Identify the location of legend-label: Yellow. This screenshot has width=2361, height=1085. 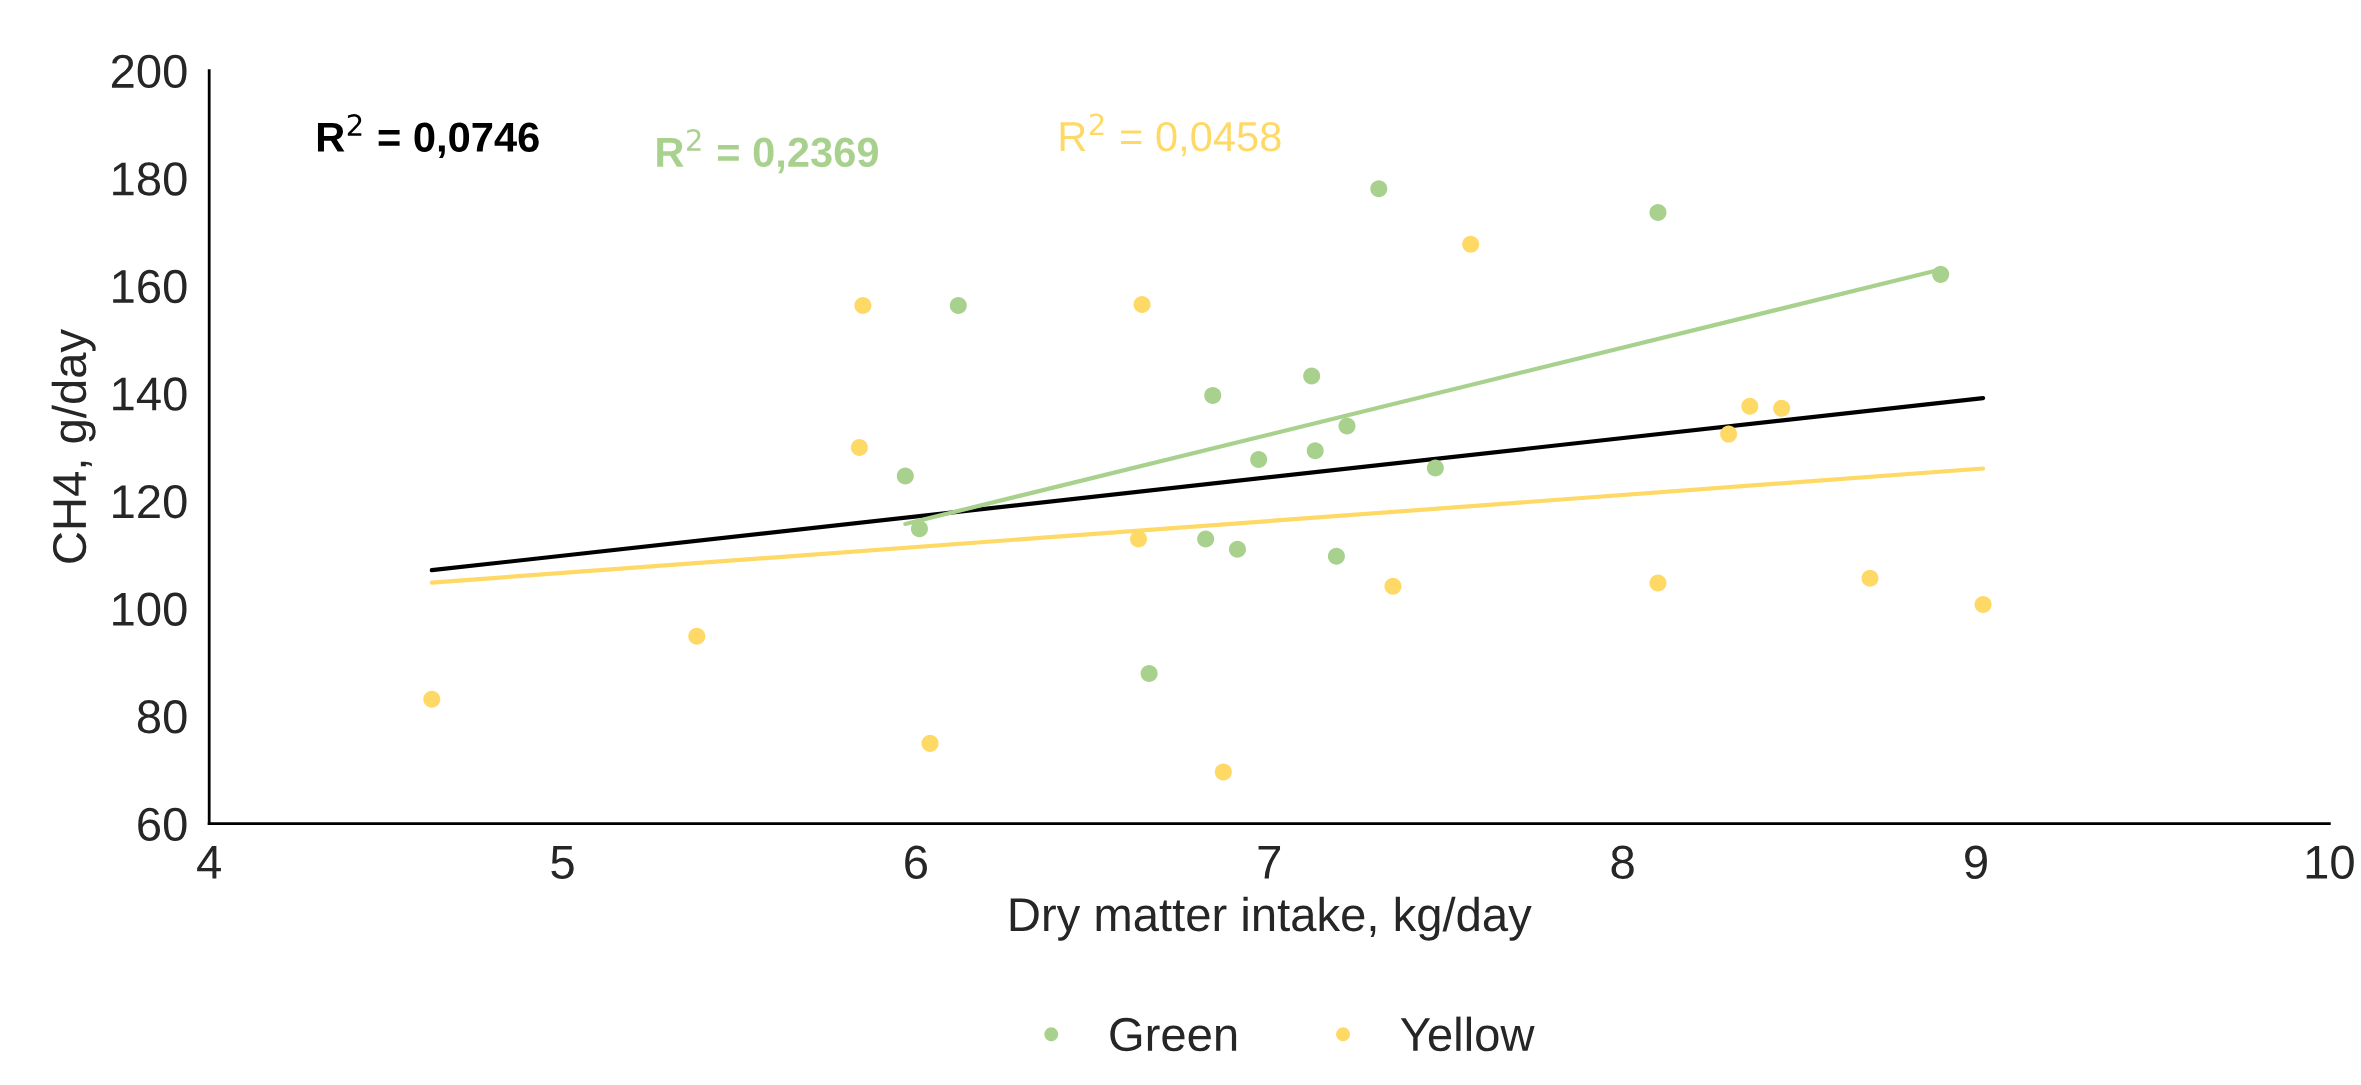
(1467, 1034).